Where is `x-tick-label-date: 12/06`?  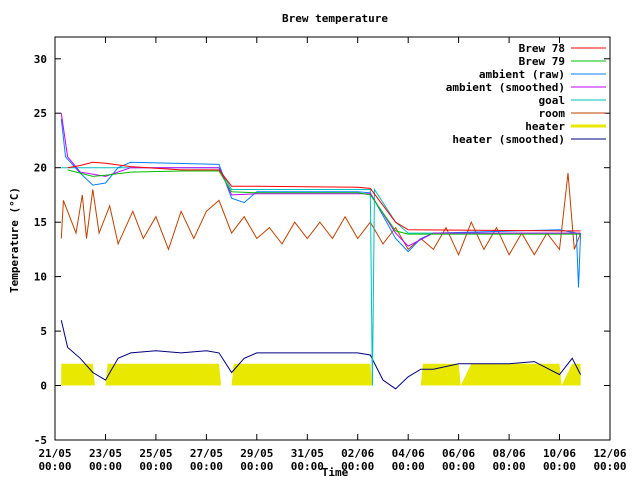 x-tick-label-date: 12/06 is located at coordinates (609, 453).